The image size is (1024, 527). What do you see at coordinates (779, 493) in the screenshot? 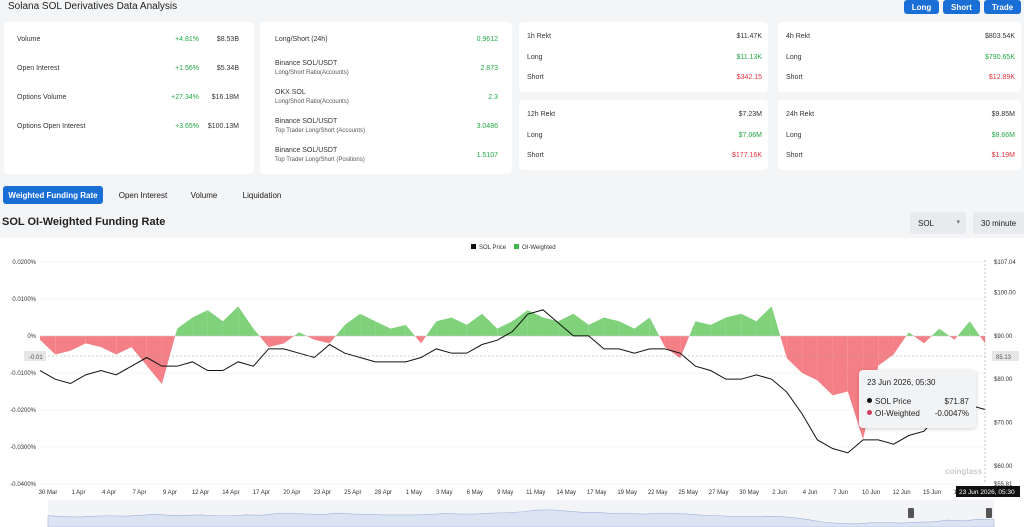
I see `x-tick-label: 2 Jun` at bounding box center [779, 493].